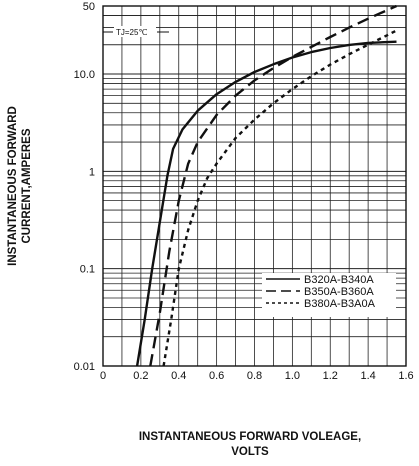 Image resolution: width=419 pixels, height=466 pixels. Describe the element at coordinates (84, 367) in the screenshot. I see `y-tick-label: 0.01` at that location.